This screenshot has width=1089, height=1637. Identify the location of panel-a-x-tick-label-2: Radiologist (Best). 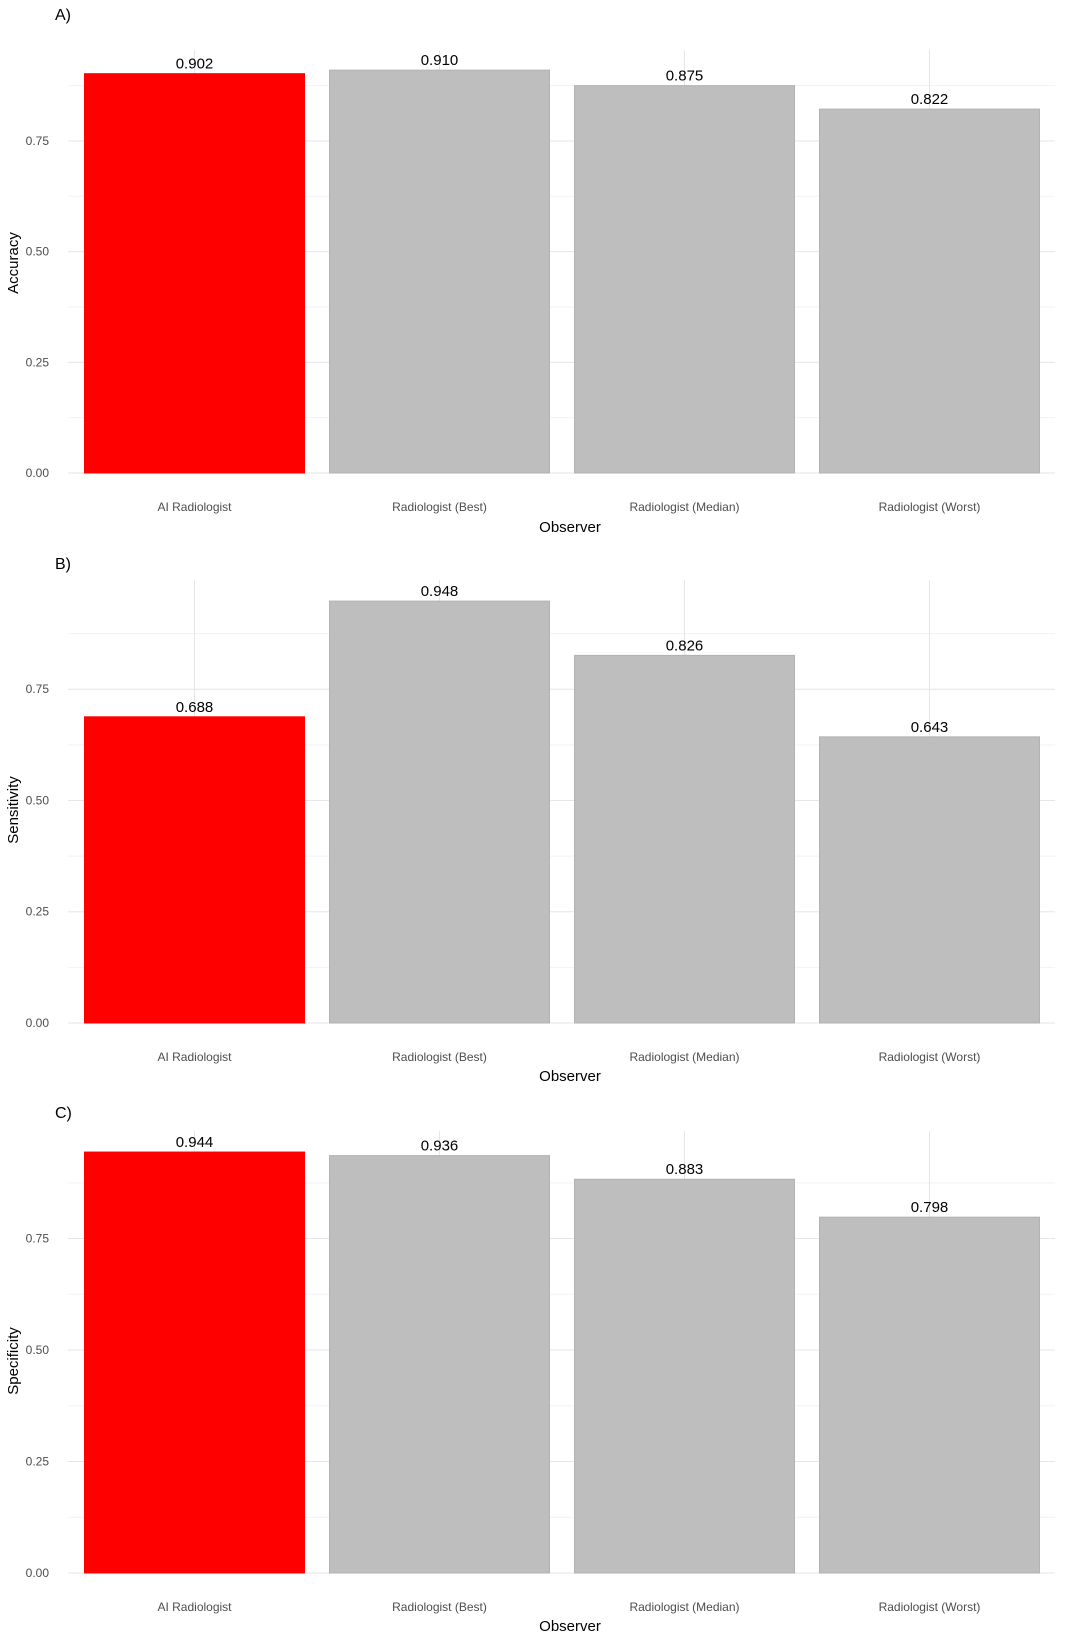
(439, 507).